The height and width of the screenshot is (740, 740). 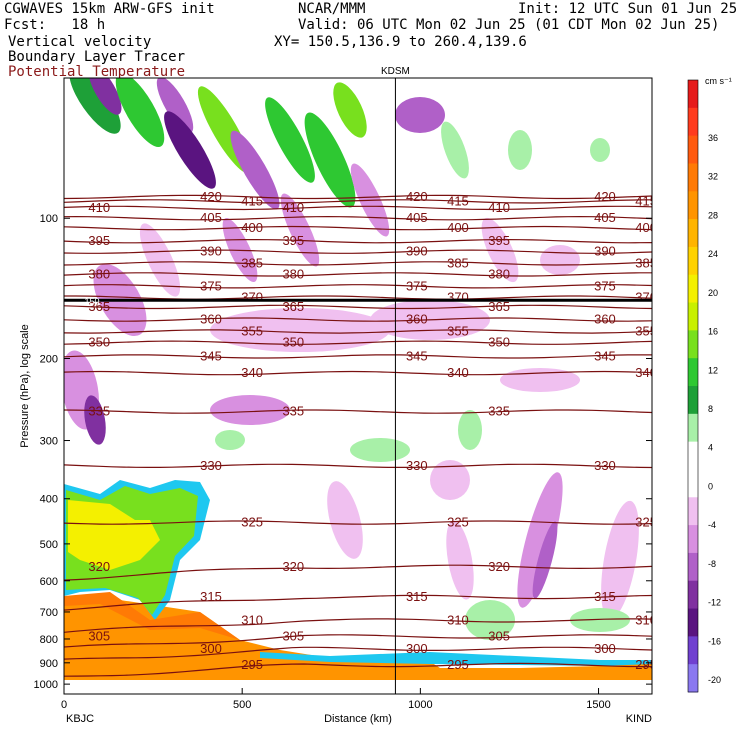 What do you see at coordinates (80, 42) in the screenshot?
I see `field-vertical-velocity: Vertical velocity` at bounding box center [80, 42].